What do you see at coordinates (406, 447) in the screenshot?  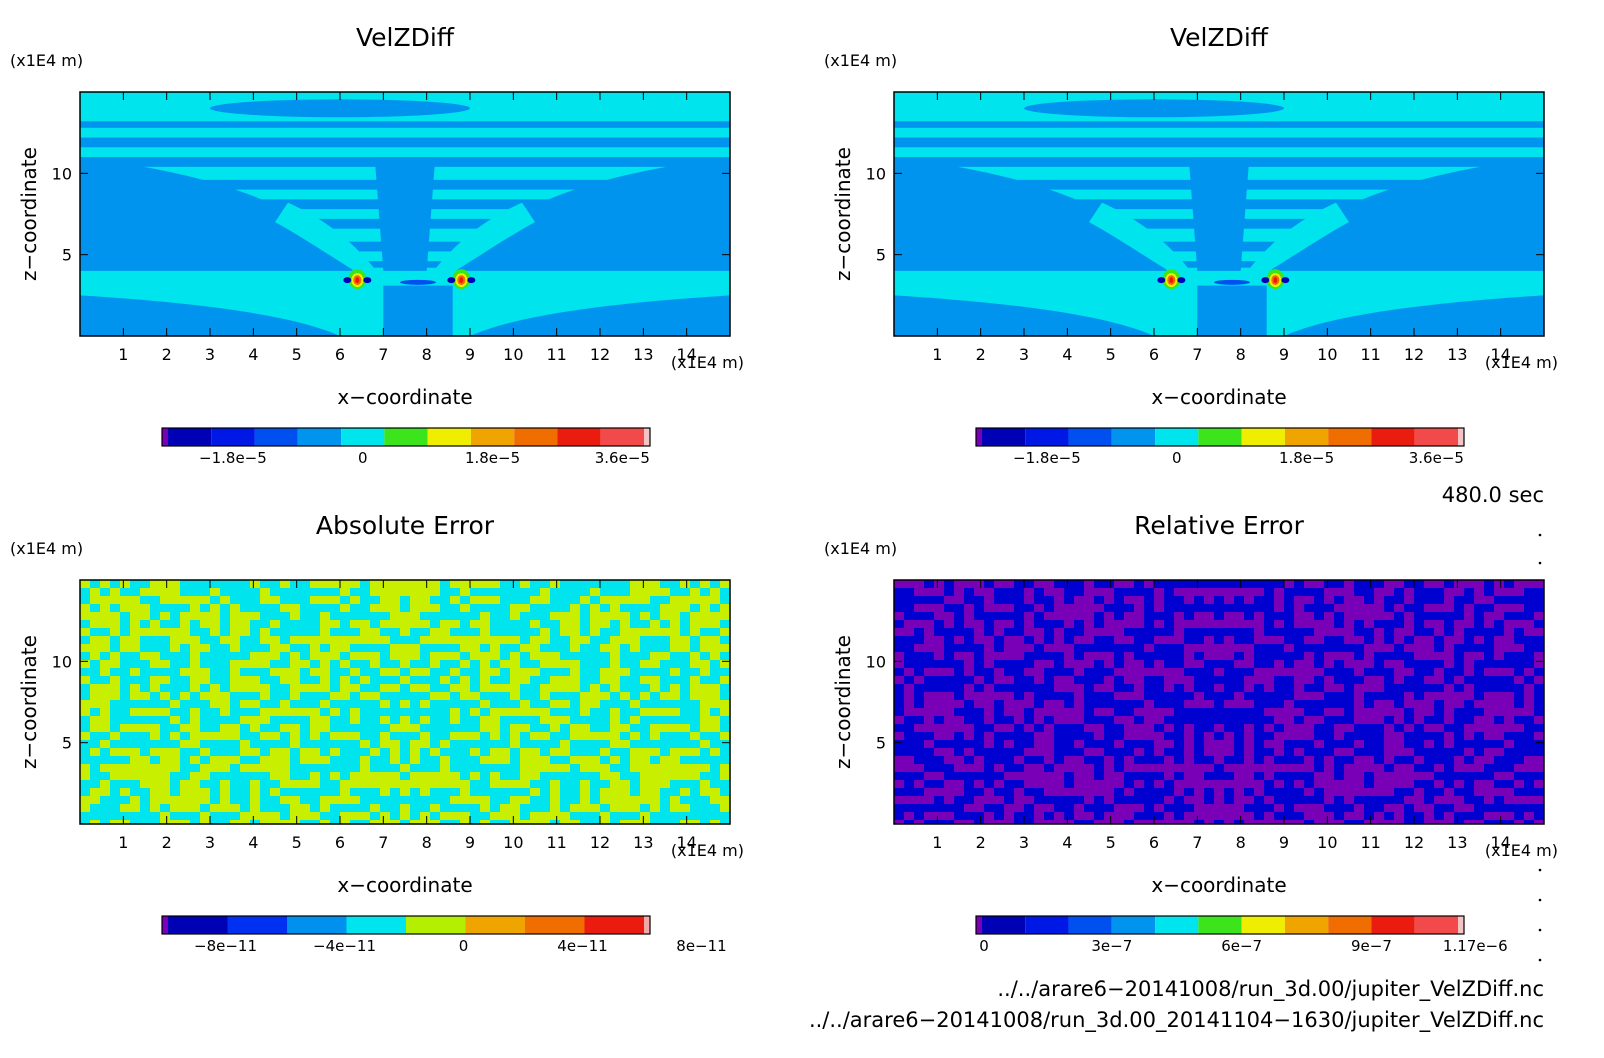 I see `colorbar: −1.8e−5 0 1.8e−5 3.6e−5` at bounding box center [406, 447].